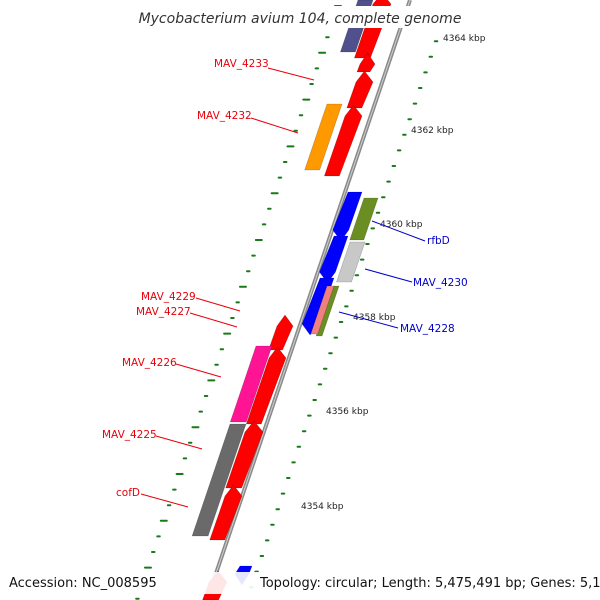  What do you see at coordinates (401, 225) in the screenshot?
I see `scale-label-4360: 4360 kbp` at bounding box center [401, 225].